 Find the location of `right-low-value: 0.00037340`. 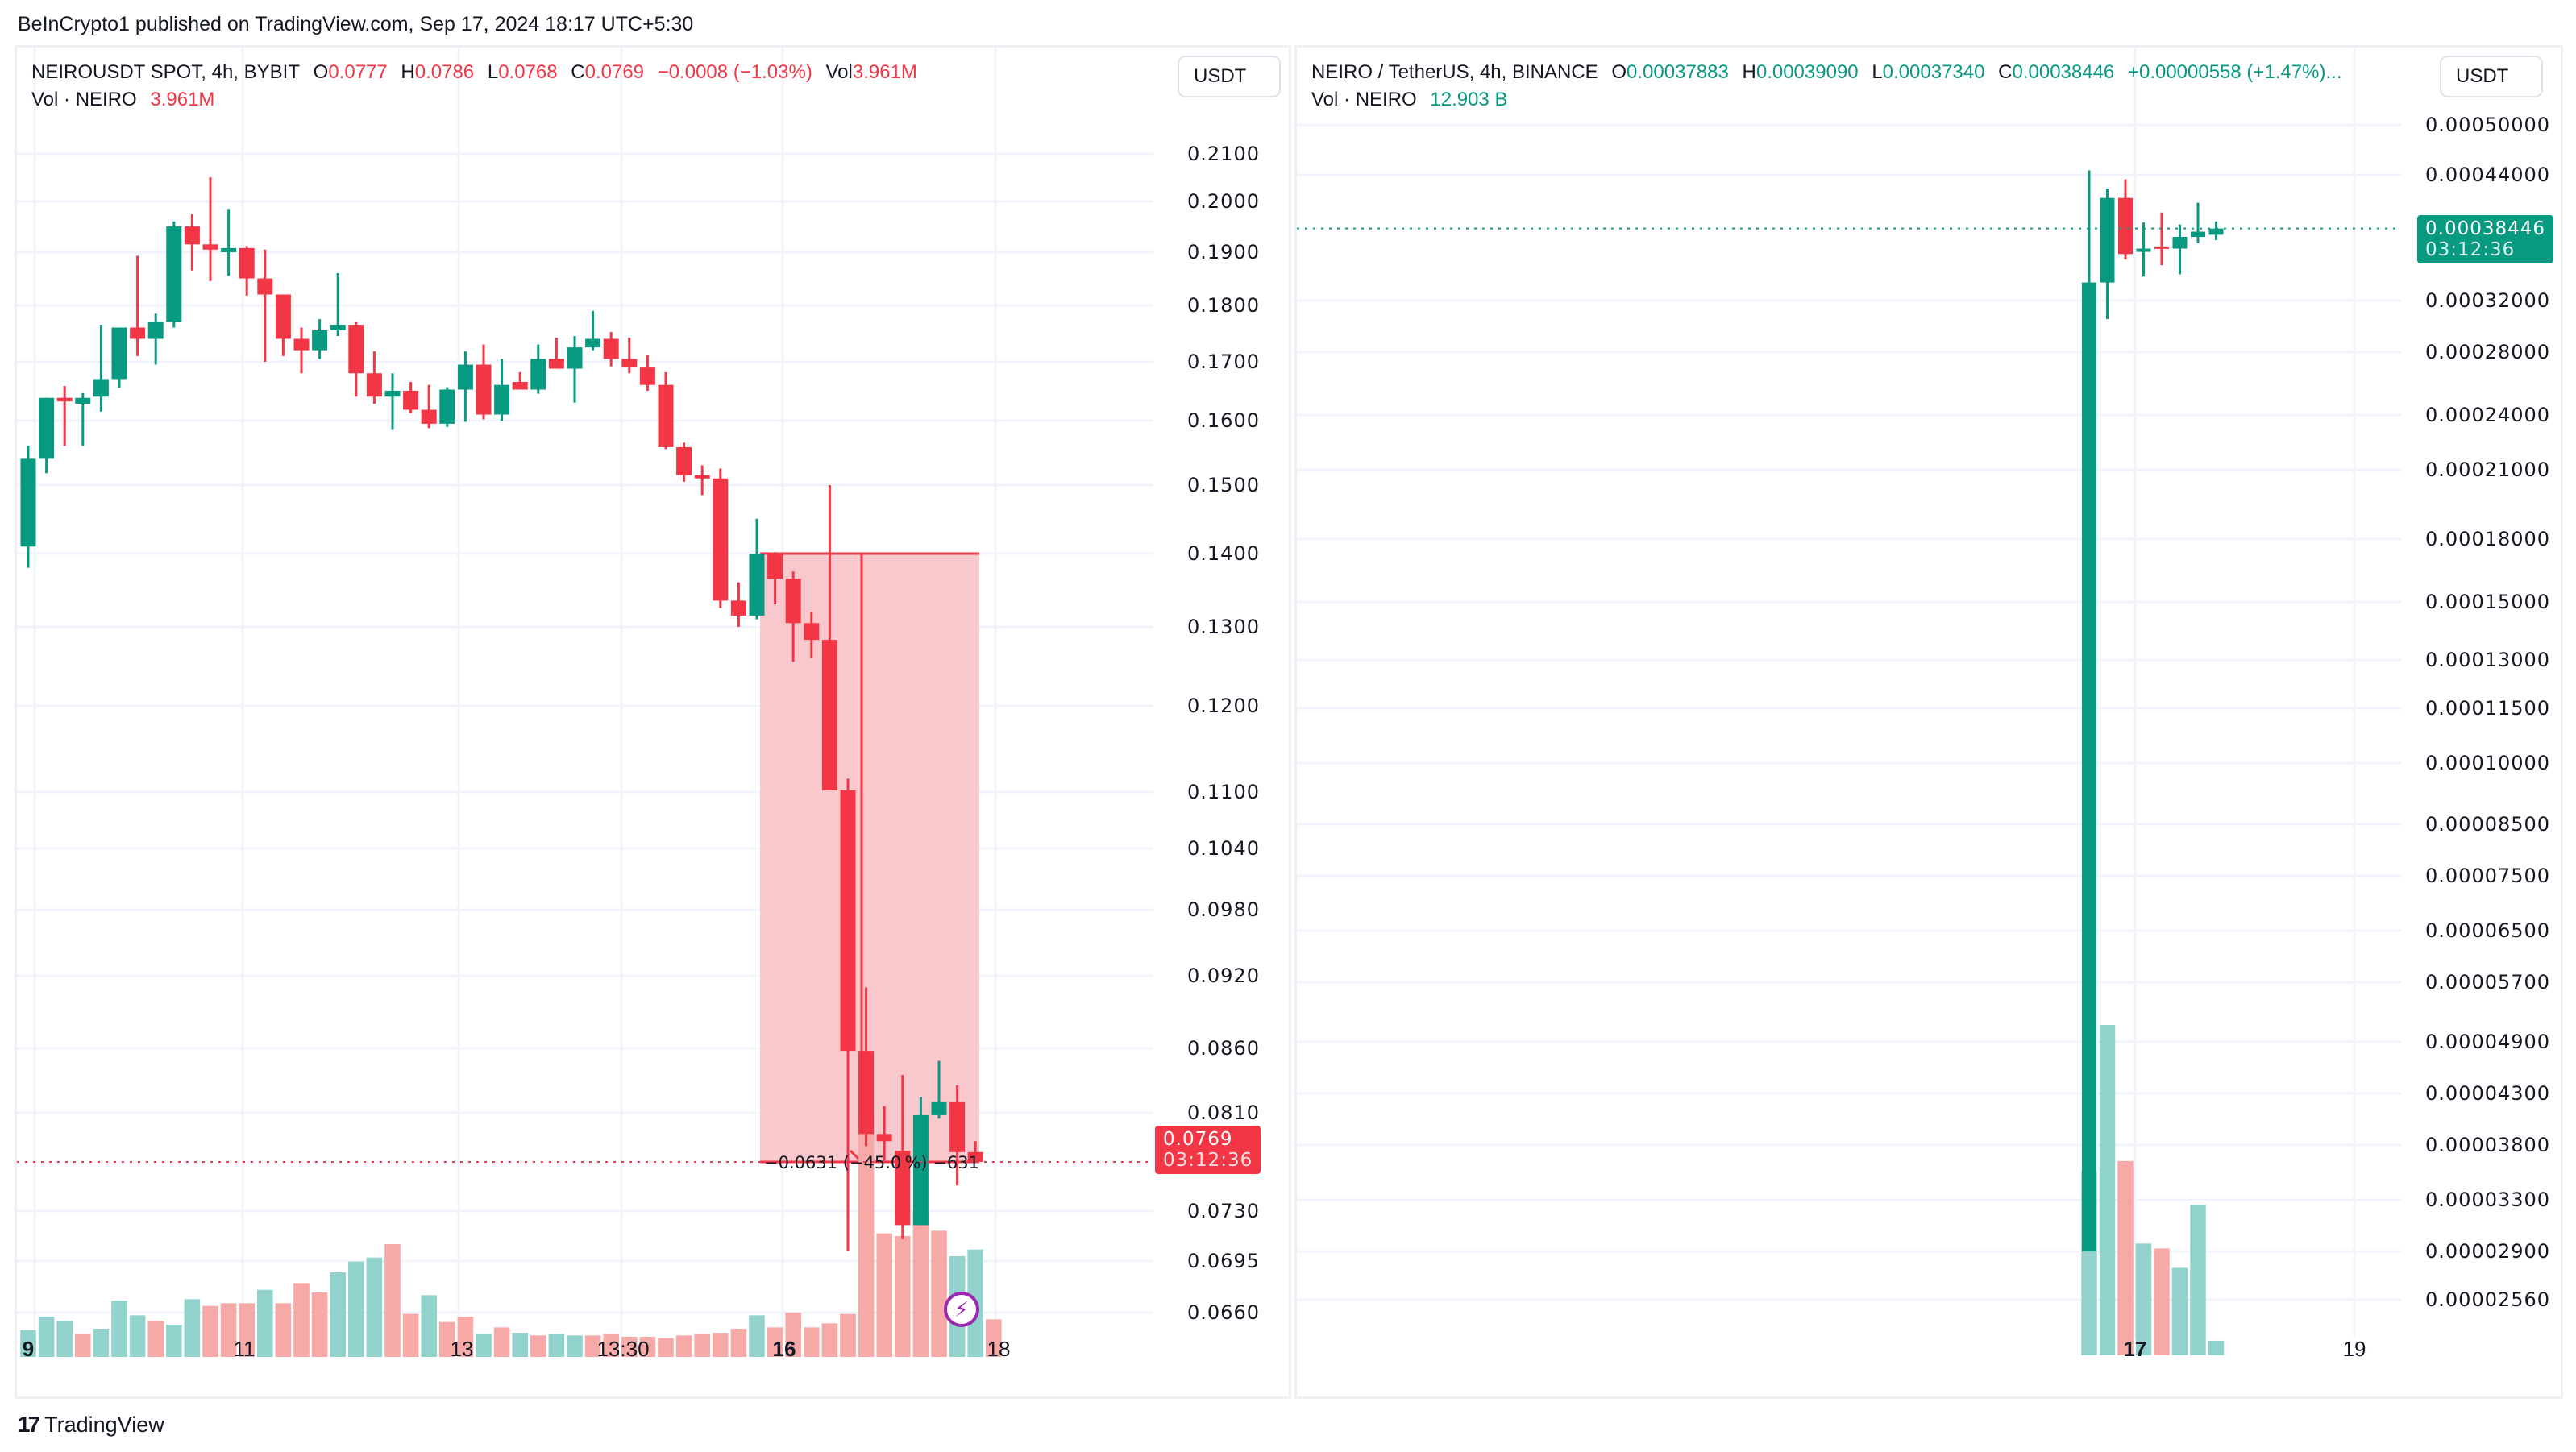

right-low-value: 0.00037340 is located at coordinates (1933, 72).